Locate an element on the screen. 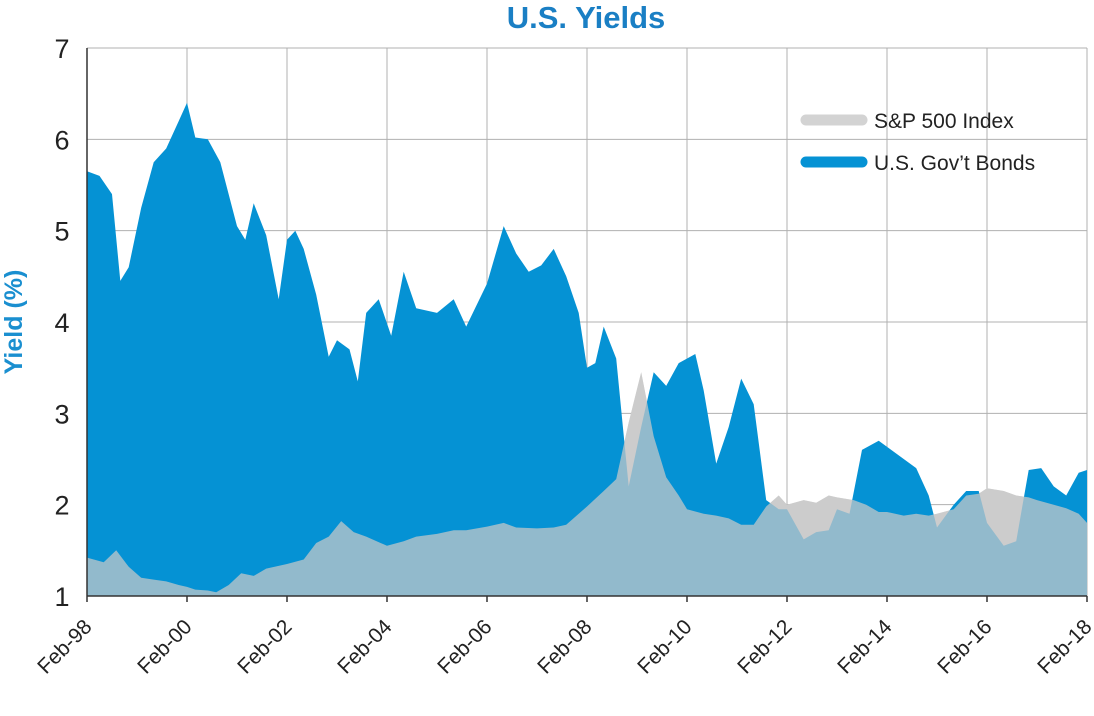  legend-label: S&P 500 Index is located at coordinates (944, 121).